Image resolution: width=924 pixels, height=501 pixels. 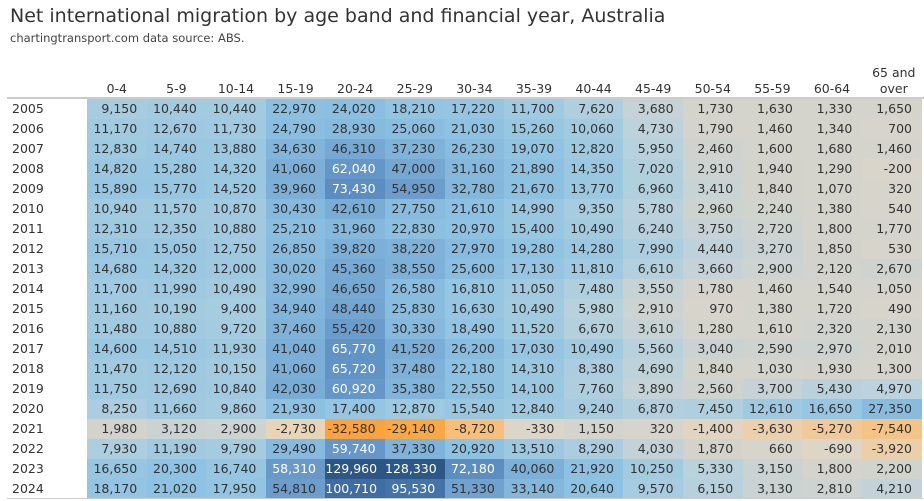 I want to click on row-label: 2023, so click(x=28, y=468).